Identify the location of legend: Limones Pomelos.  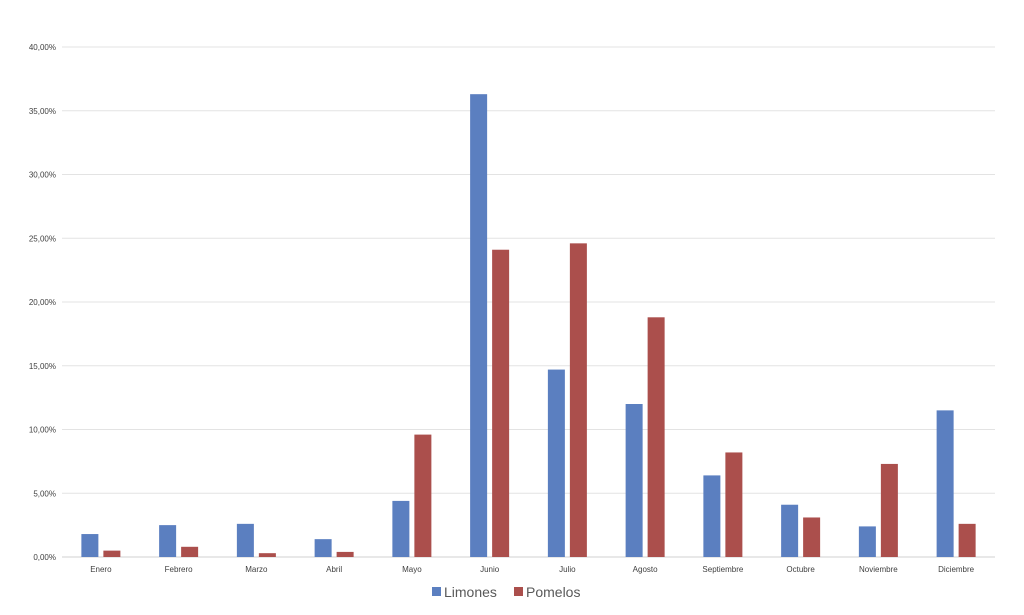
(506, 592).